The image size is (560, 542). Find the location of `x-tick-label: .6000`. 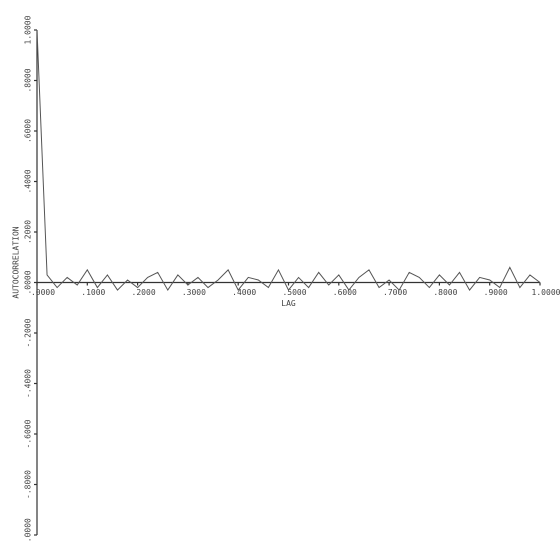

x-tick-label: .6000 is located at coordinates (345, 292).